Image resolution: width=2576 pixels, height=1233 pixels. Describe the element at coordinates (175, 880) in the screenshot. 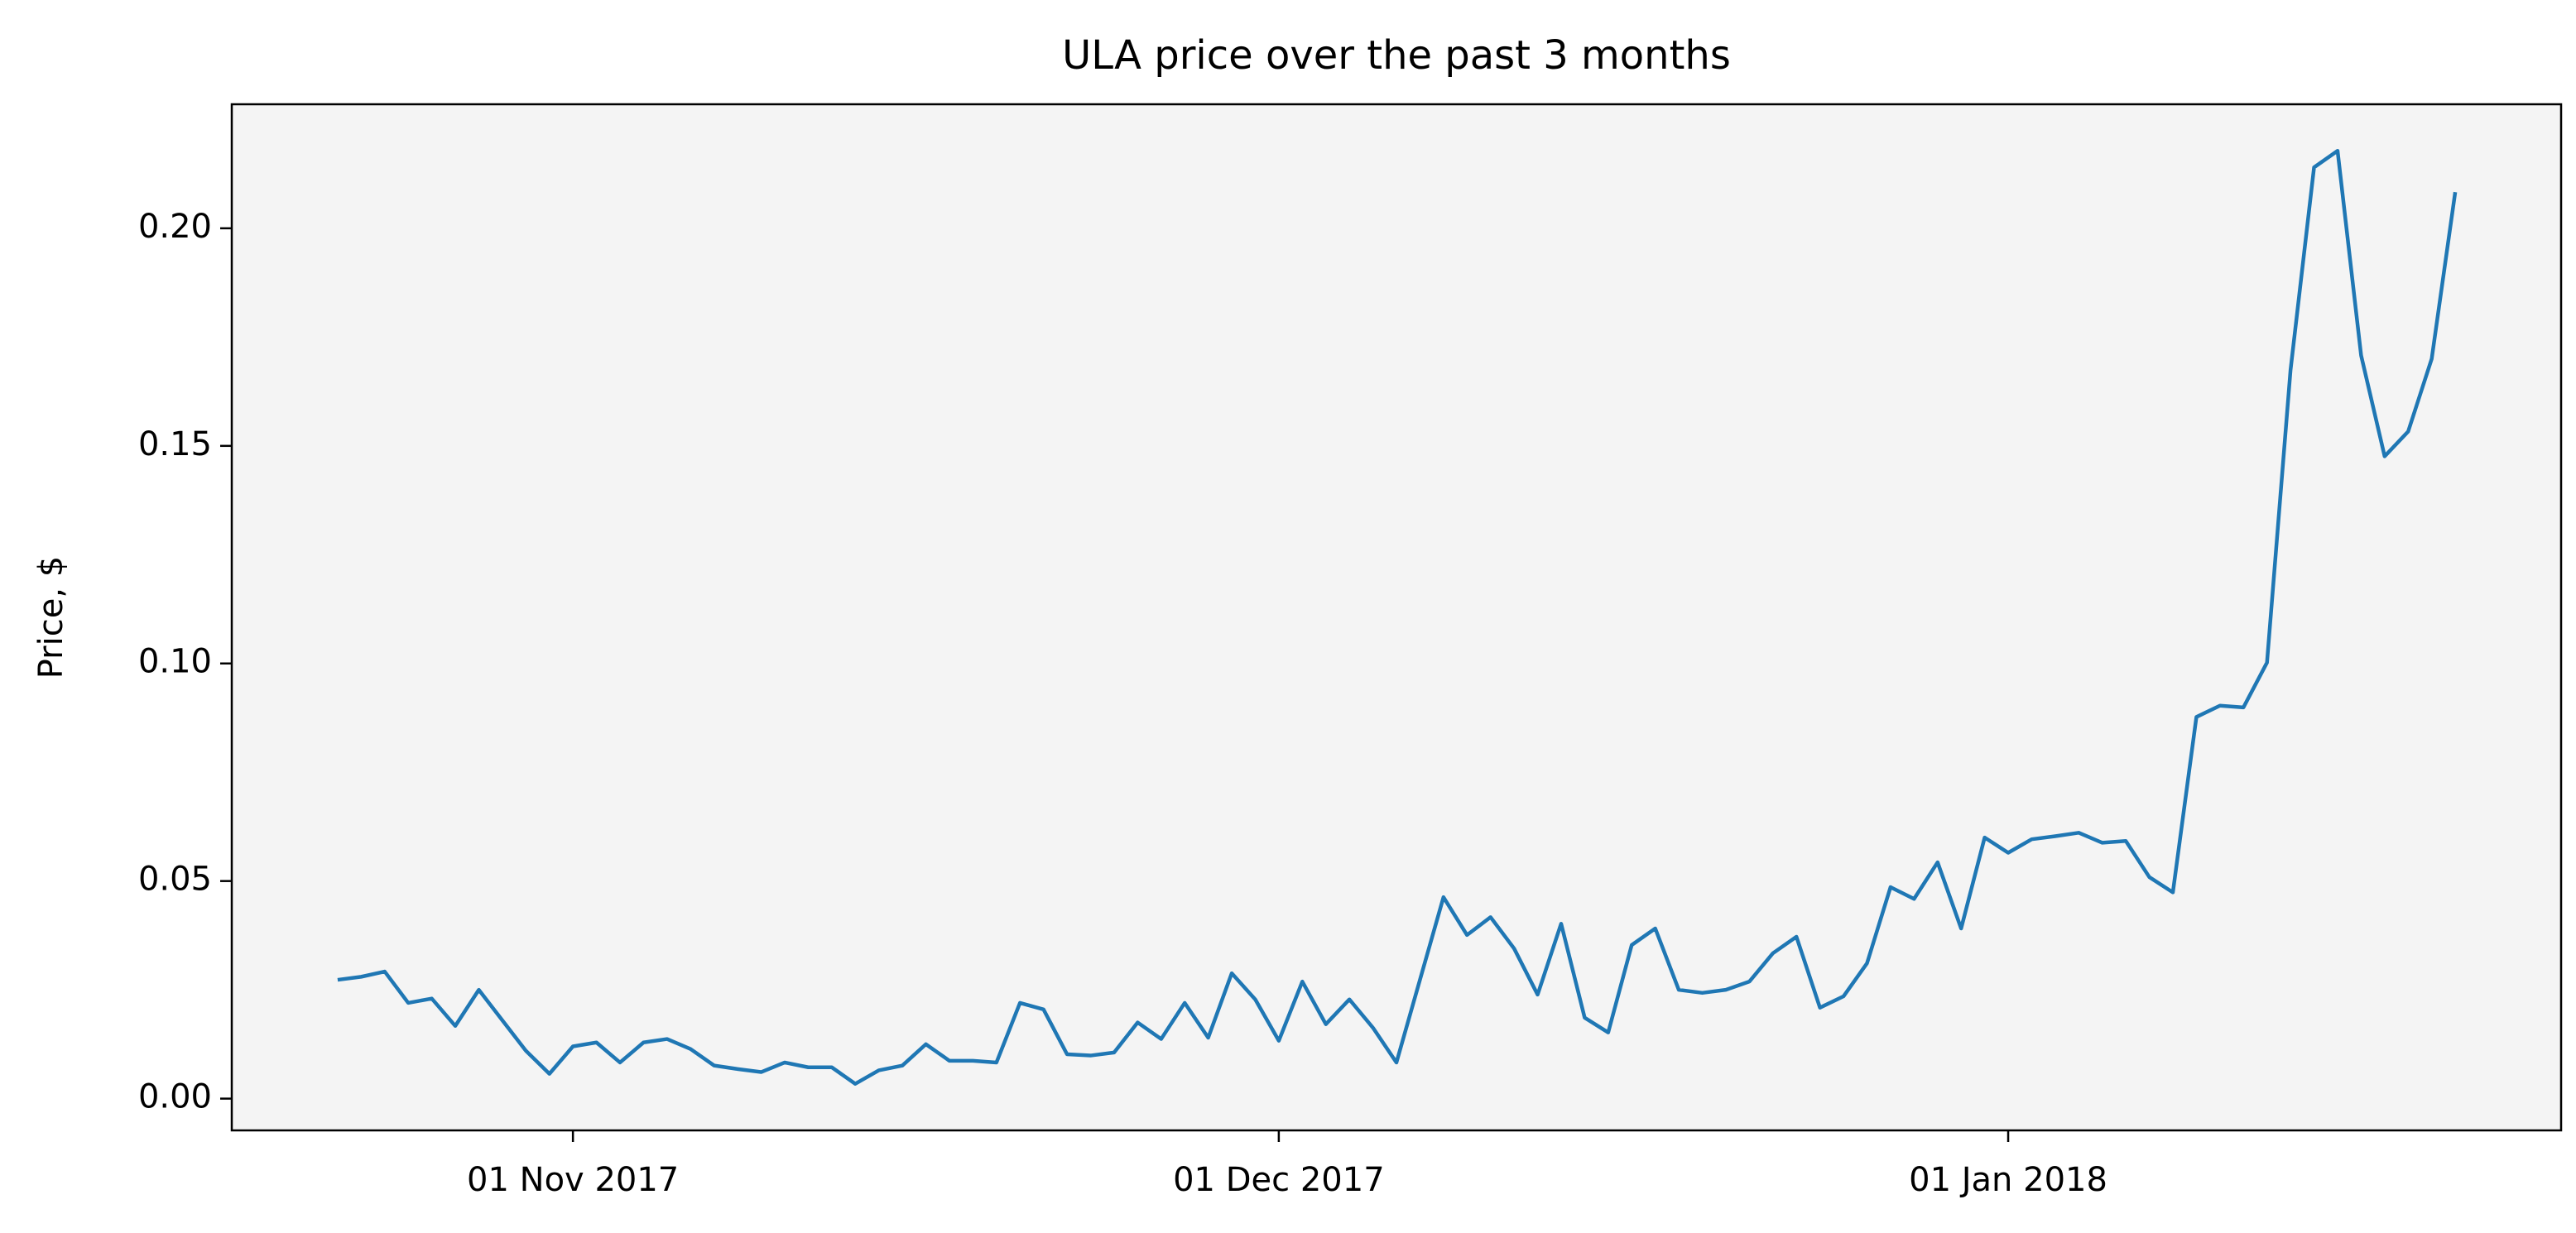

I see `y-tick-label: 0.05` at that location.